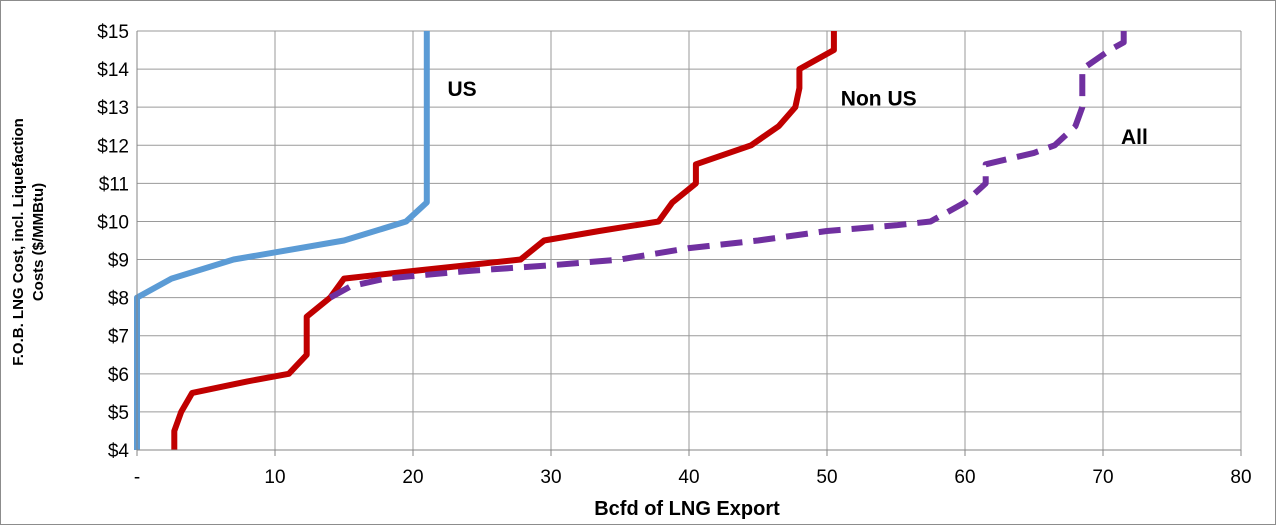  Describe the element at coordinates (118, 413) in the screenshot. I see `y-tick-label: $5` at that location.